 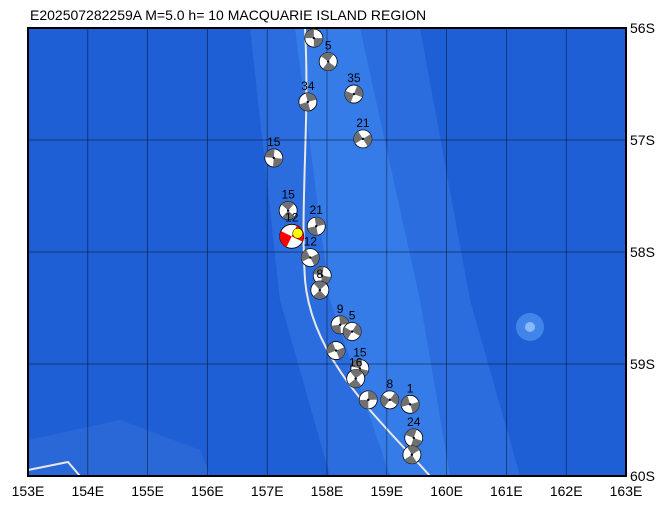 I want to click on main-event, so click(x=297, y=233).